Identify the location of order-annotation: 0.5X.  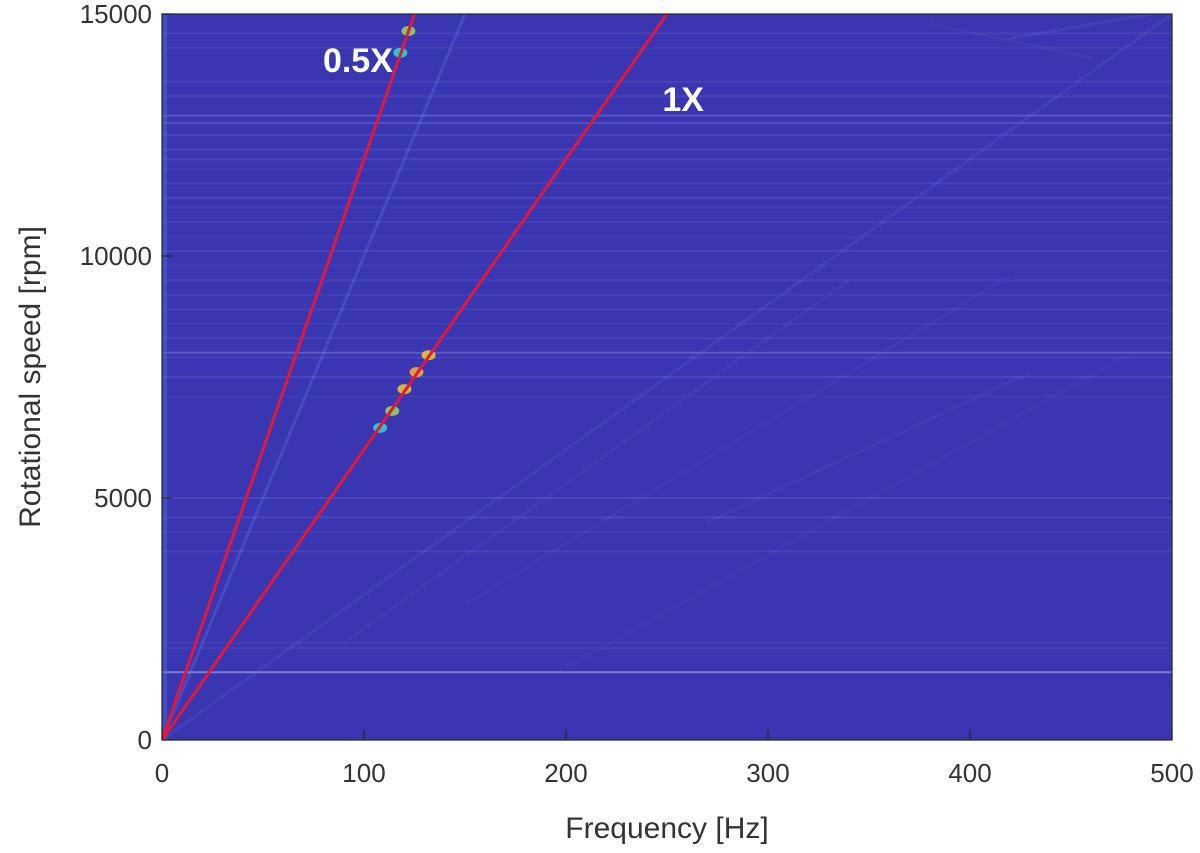
(358, 61).